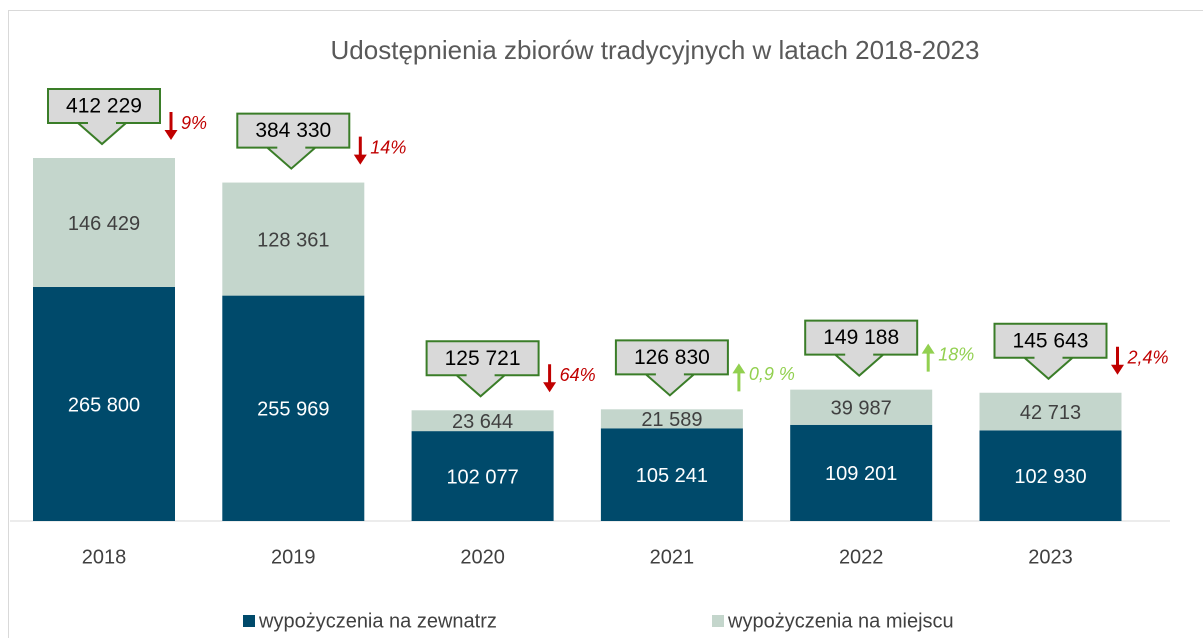 The image size is (1203, 638). I want to click on x-tick-label: 2018, so click(104, 557).